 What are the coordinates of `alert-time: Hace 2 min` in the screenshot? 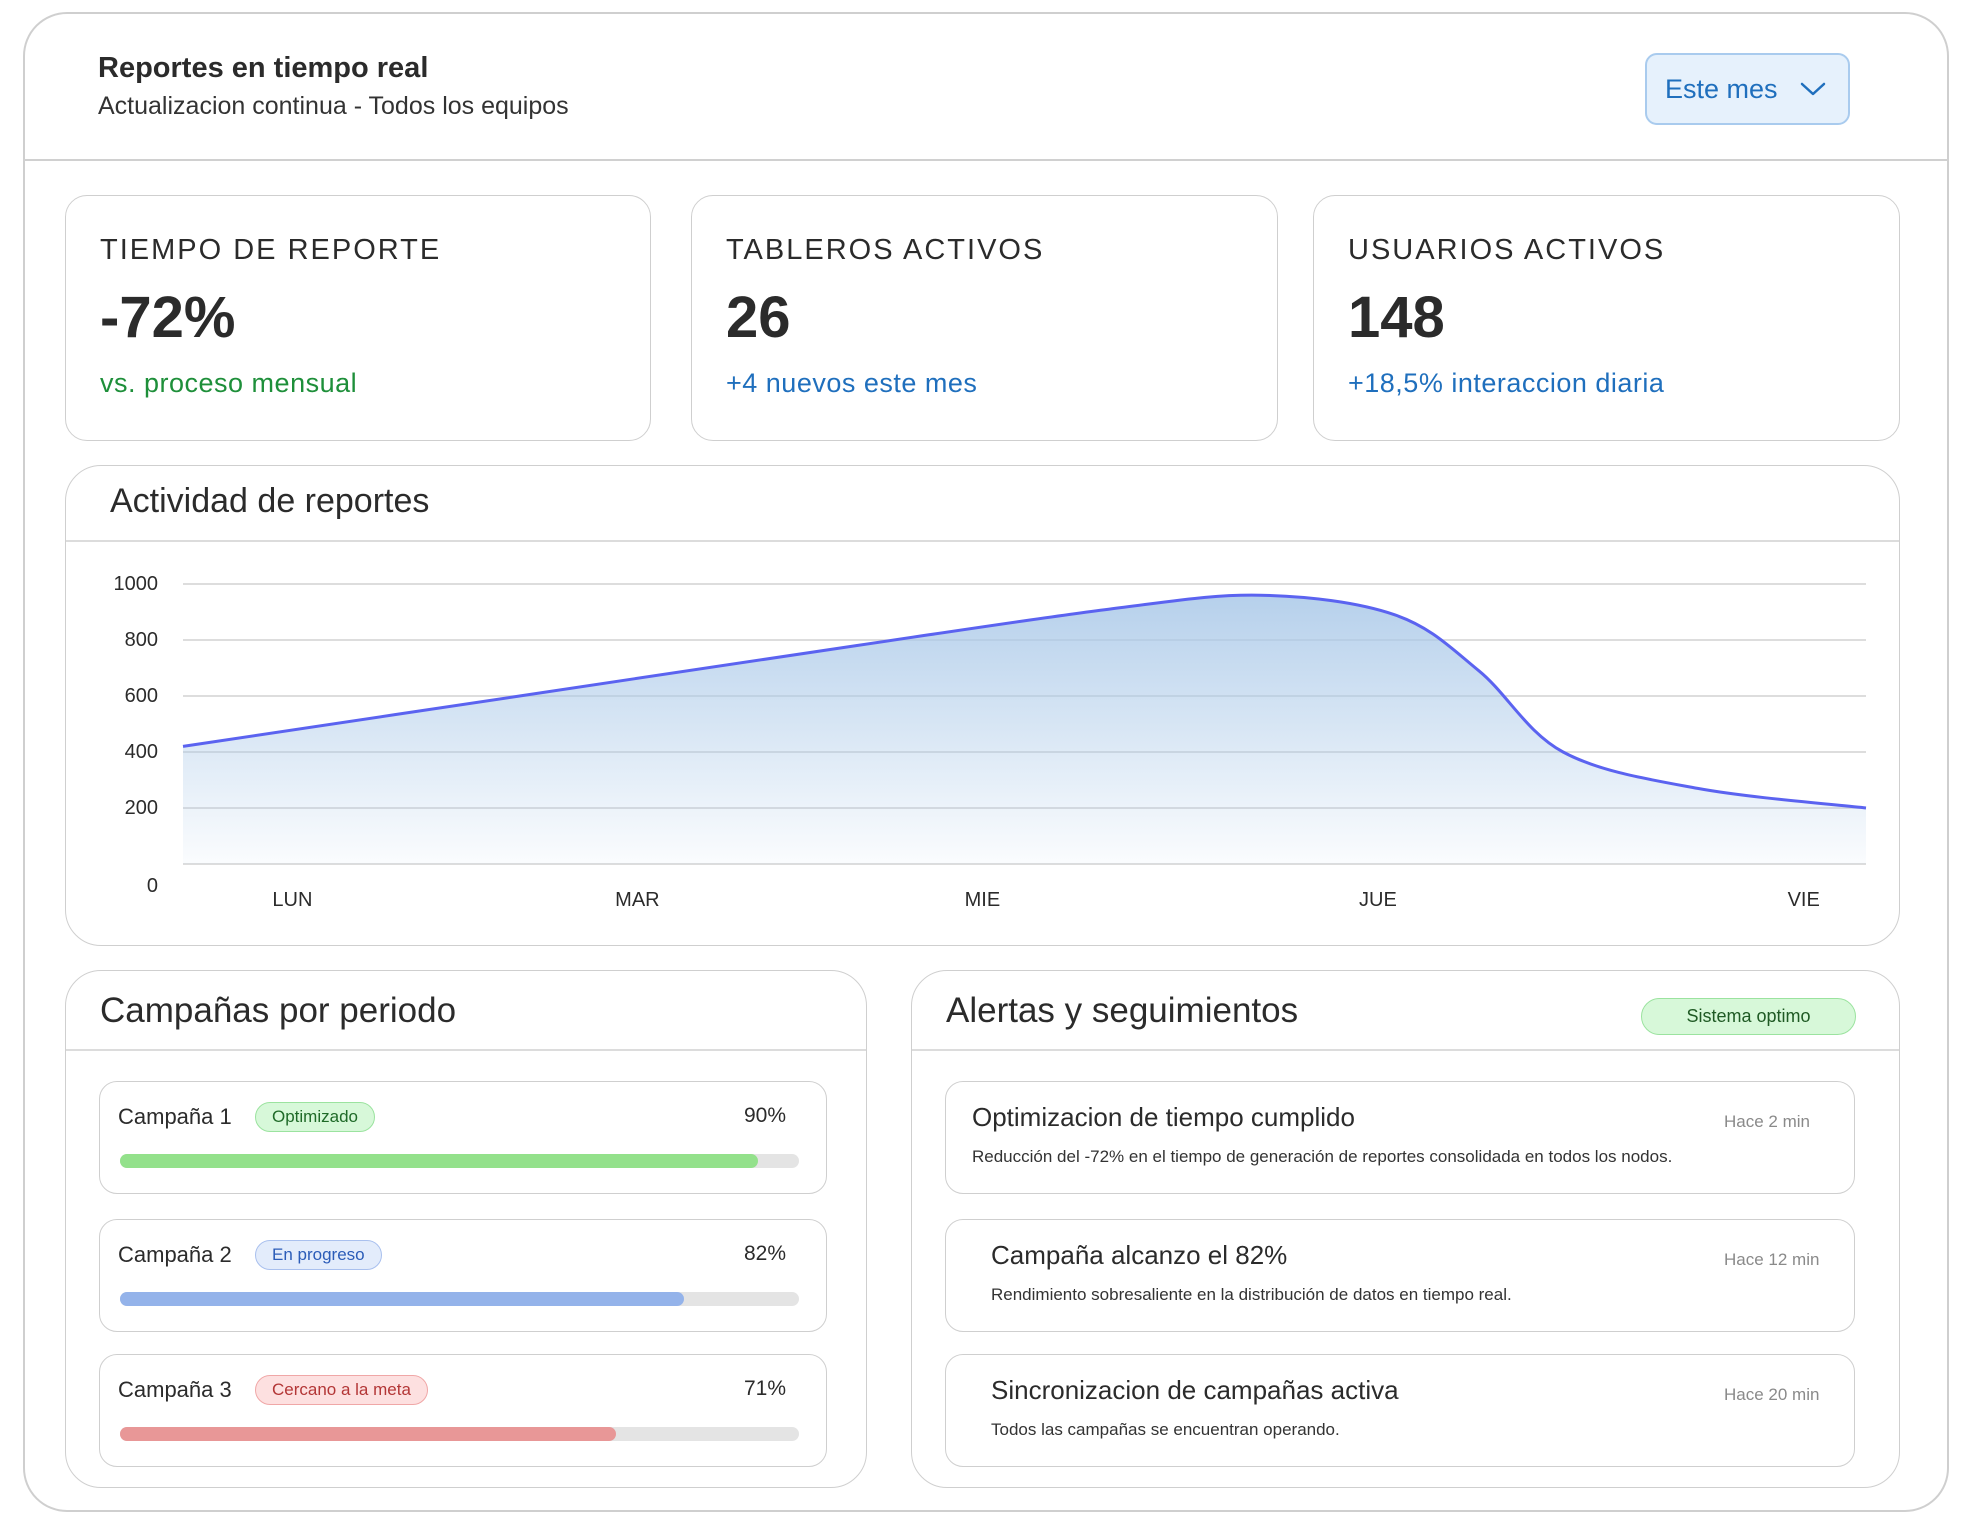 It's located at (1767, 1121).